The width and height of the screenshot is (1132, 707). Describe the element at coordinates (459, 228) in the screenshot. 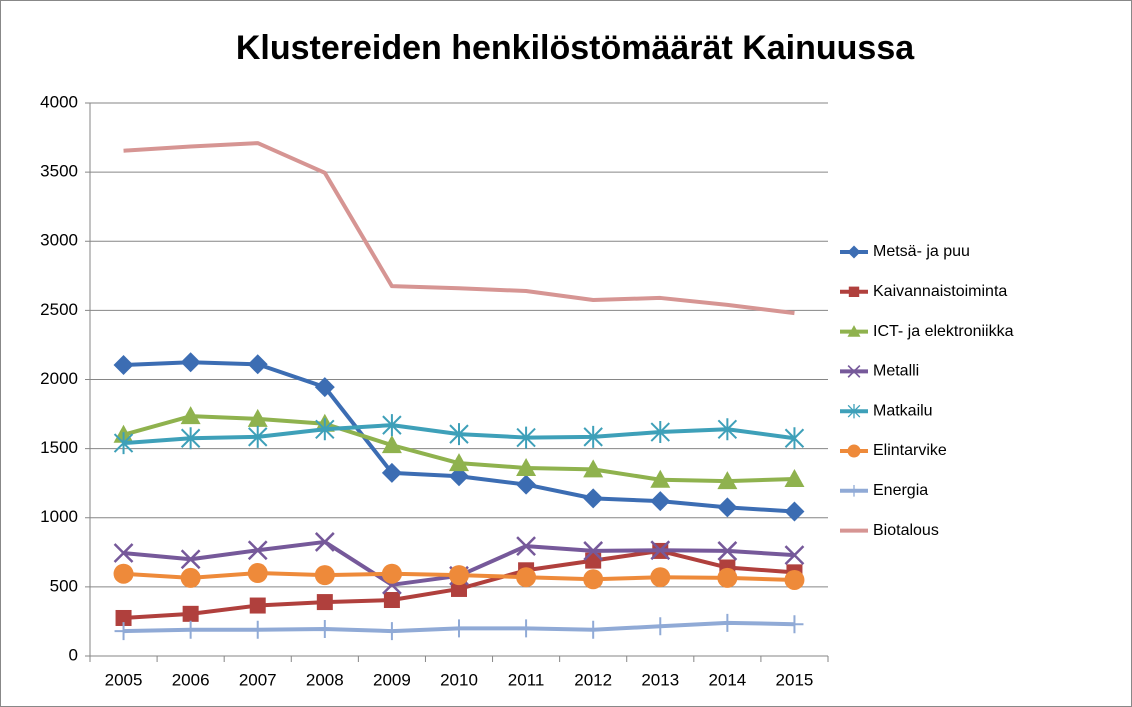

I see `series-line` at that location.